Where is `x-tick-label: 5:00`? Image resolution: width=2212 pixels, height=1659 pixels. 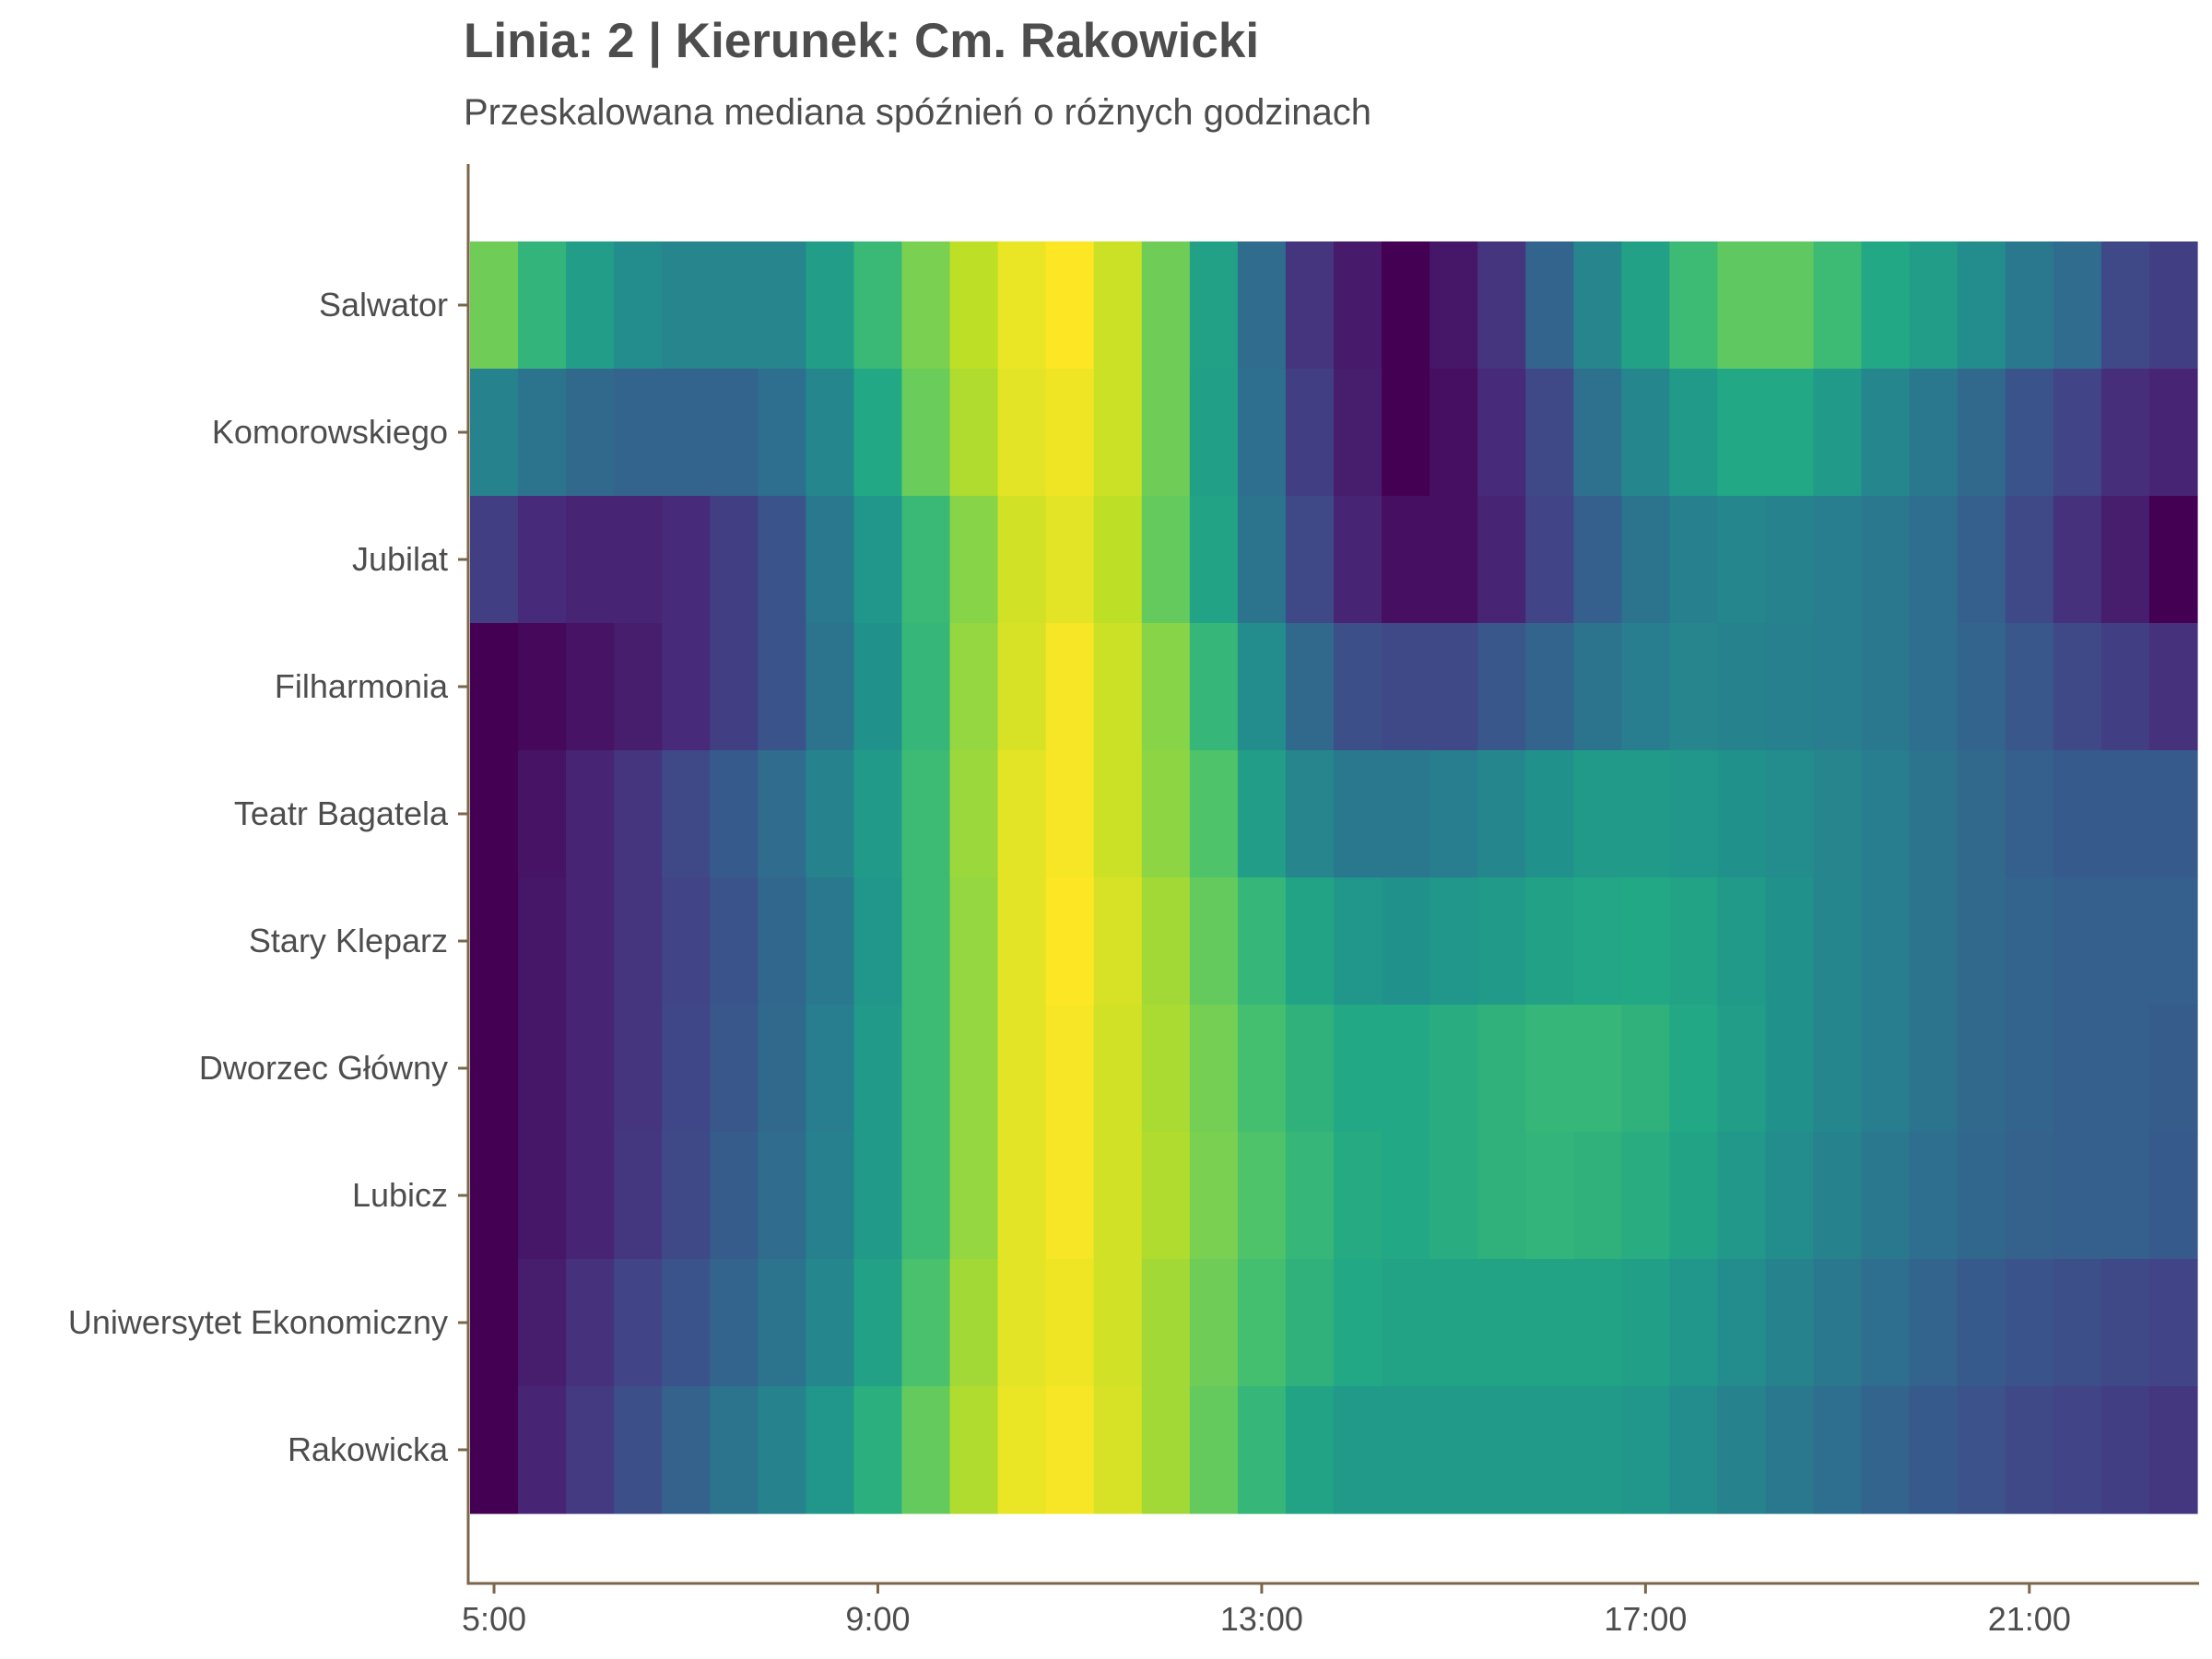
x-tick-label: 5:00 is located at coordinates (494, 1619).